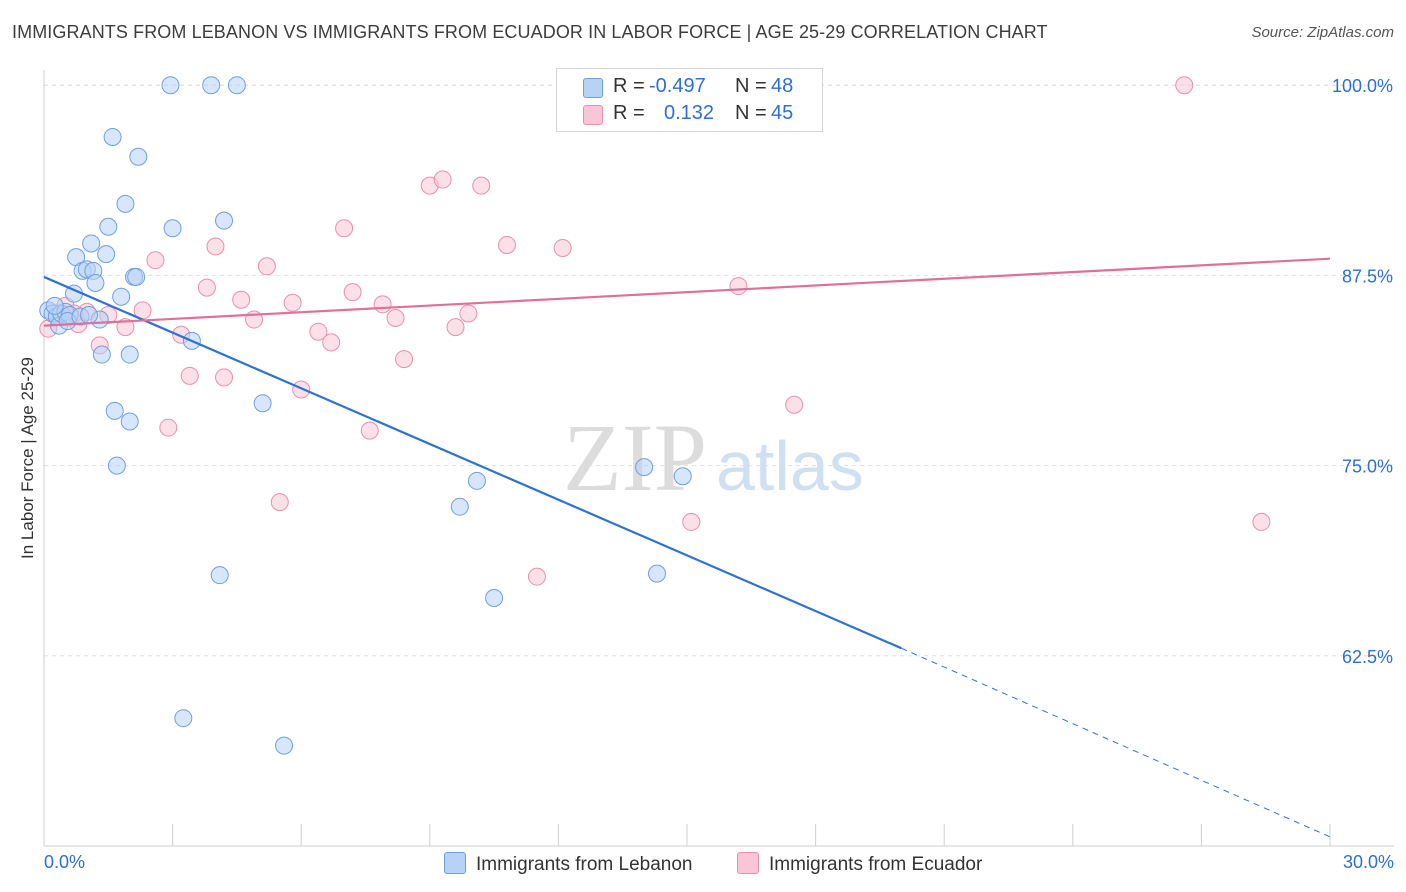 Image resolution: width=1406 pixels, height=892 pixels. What do you see at coordinates (593, 115) in the screenshot?
I see `legend-swatch-ecuador` at bounding box center [593, 115].